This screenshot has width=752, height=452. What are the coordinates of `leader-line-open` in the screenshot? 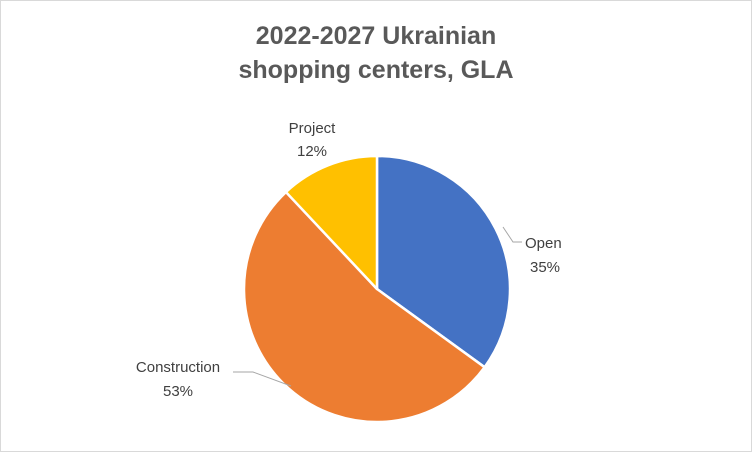 It's located at (512, 234).